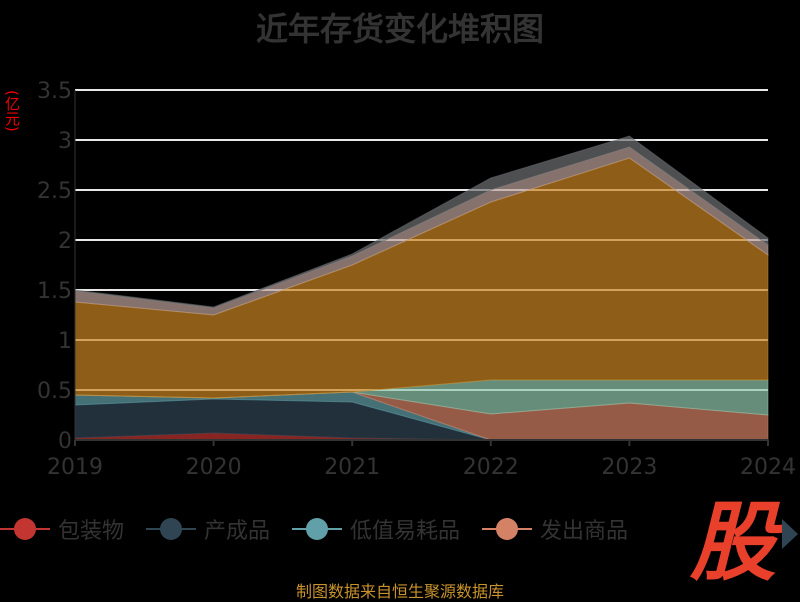 Image resolution: width=800 pixels, height=602 pixels. I want to click on y-tick-label: 2.5, so click(54, 191).